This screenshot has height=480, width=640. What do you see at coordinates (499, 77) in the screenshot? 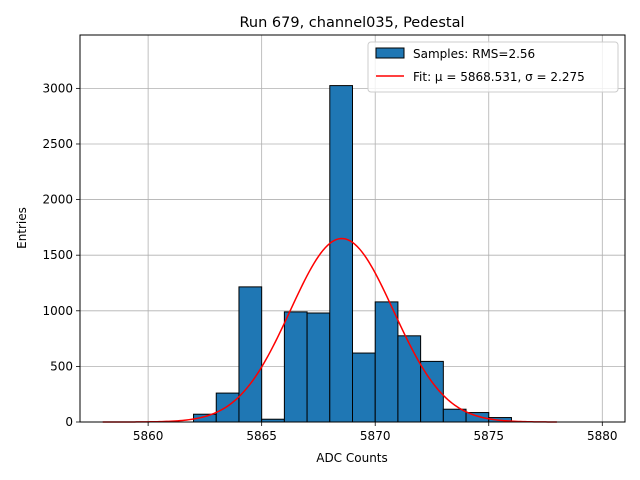
I see `legend-fit-label: Fit: μ = 5868.531, σ = 2.275` at bounding box center [499, 77].